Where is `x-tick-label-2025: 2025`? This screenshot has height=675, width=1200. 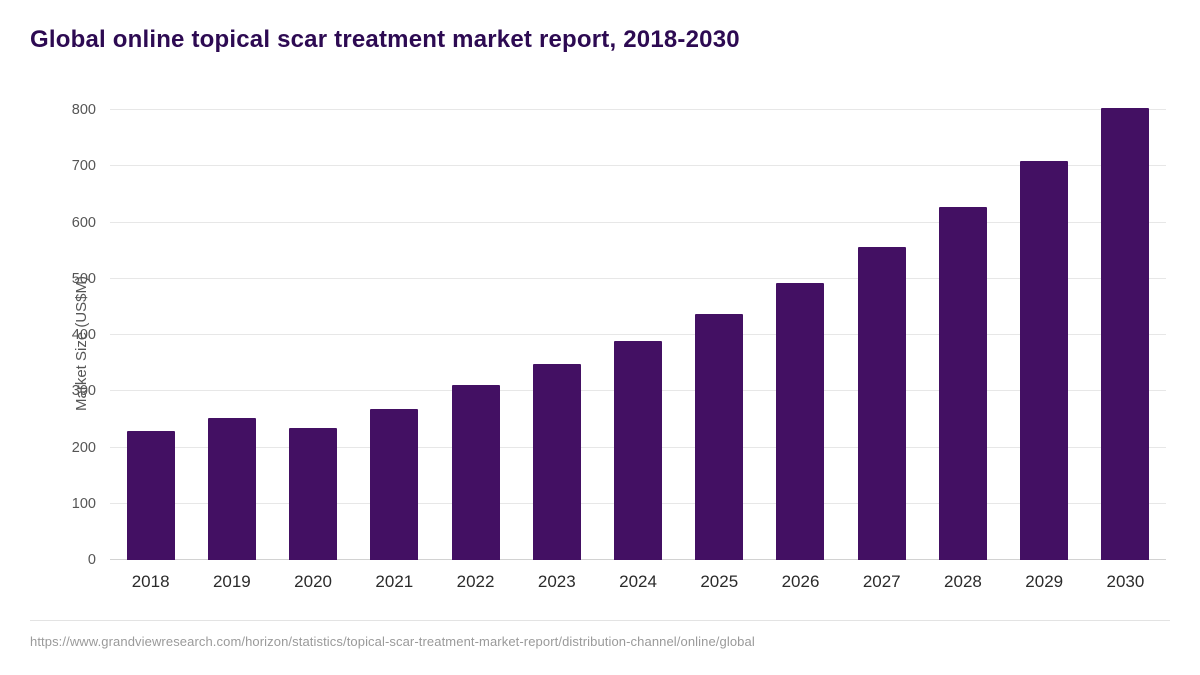 x-tick-label-2025: 2025 is located at coordinates (719, 581).